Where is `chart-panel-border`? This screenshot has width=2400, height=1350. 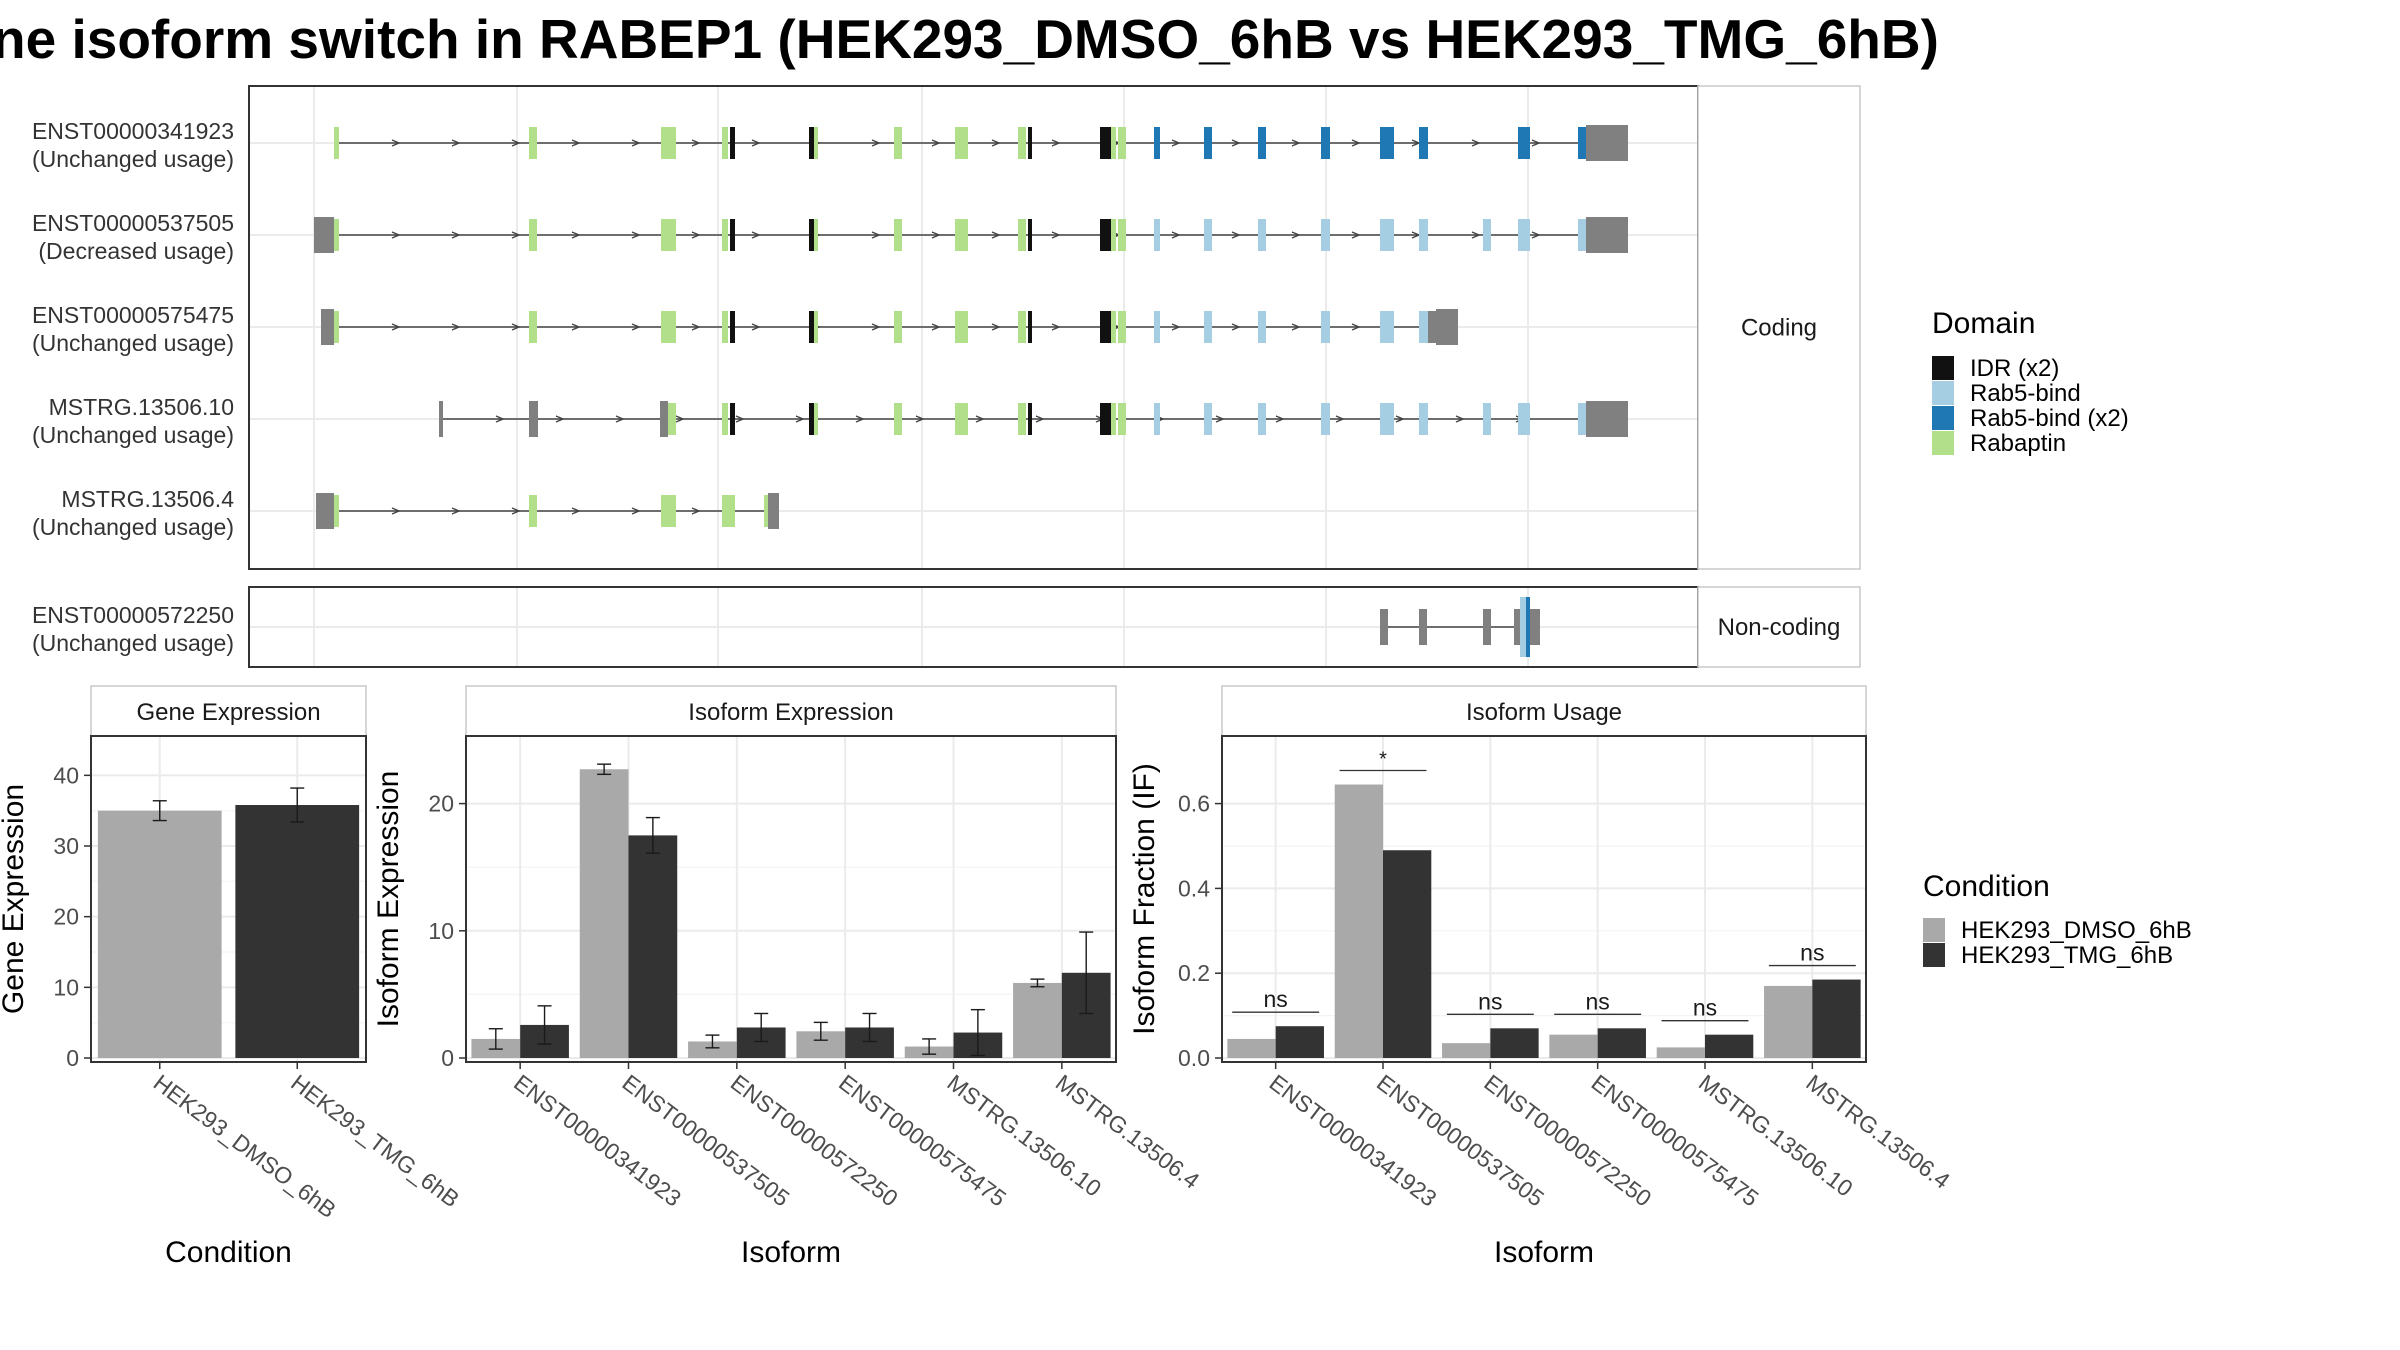
chart-panel-border is located at coordinates (228, 899).